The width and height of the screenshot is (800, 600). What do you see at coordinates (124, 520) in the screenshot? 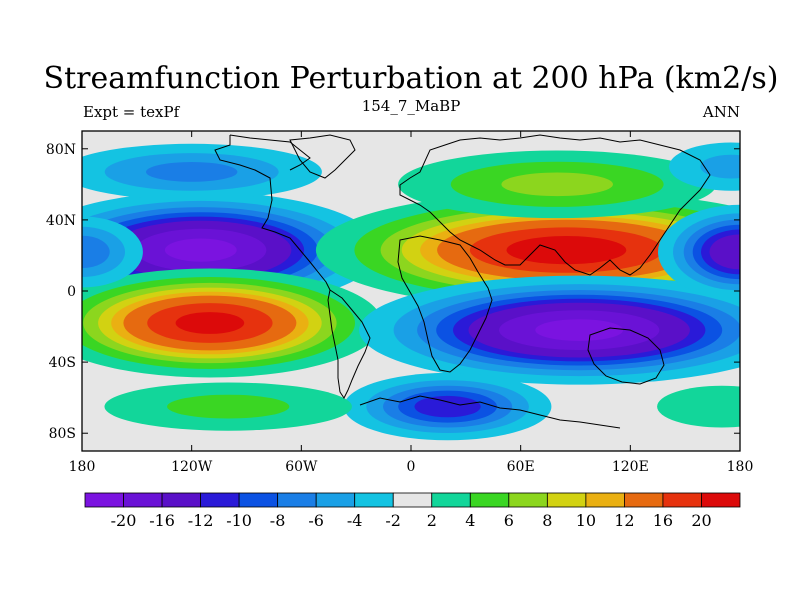
I see `colorbar-label: -20` at bounding box center [124, 520].